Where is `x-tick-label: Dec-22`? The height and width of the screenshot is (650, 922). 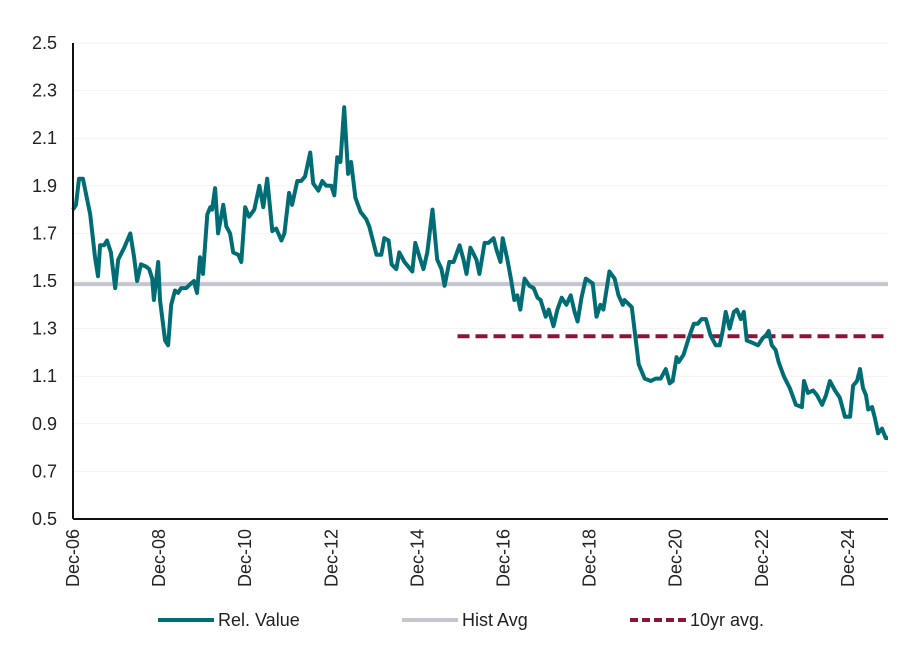
x-tick-label: Dec-22 is located at coordinates (762, 558).